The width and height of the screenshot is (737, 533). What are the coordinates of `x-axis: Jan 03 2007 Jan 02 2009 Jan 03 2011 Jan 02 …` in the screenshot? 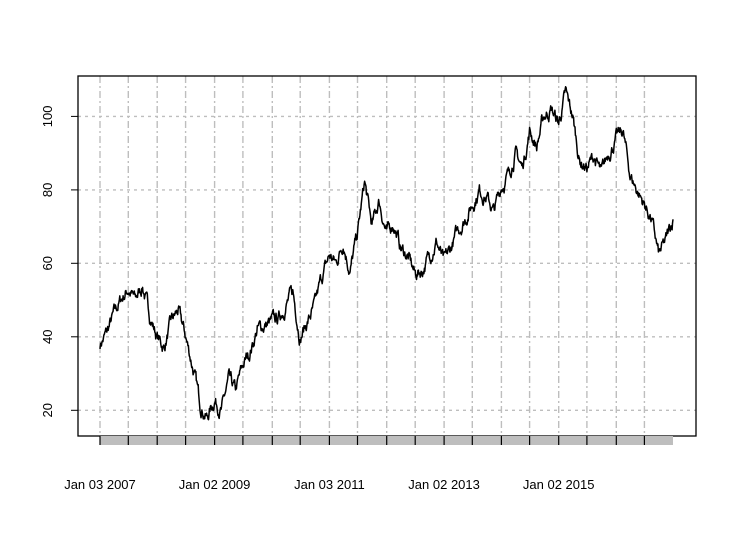 It's located at (368, 464).